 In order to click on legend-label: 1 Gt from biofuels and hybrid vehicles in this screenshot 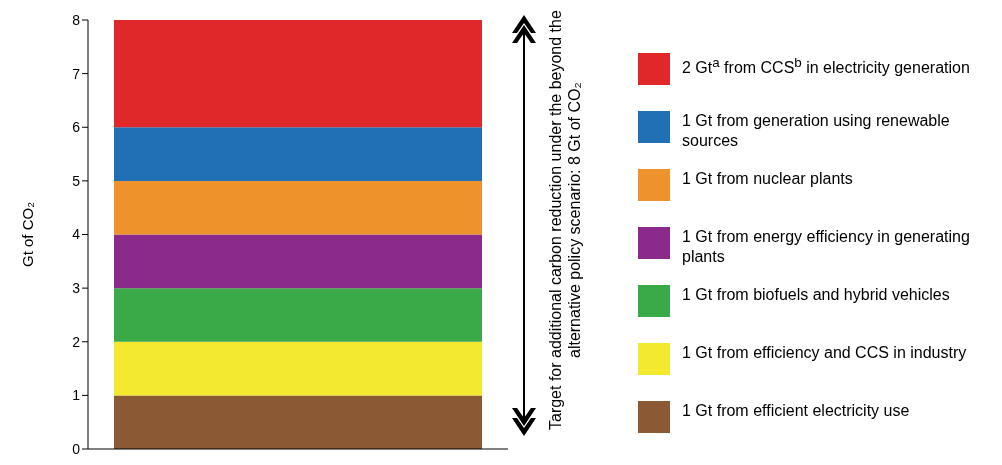, I will do `click(816, 295)`.